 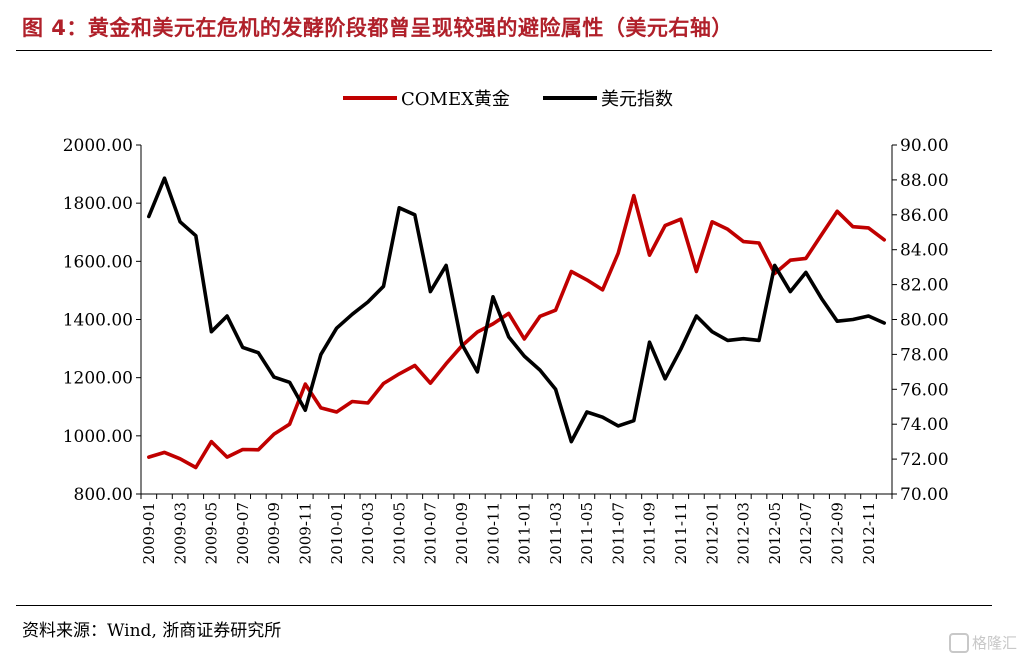 I want to click on x-axis-tick-label: 2009-09, so click(x=274, y=533).